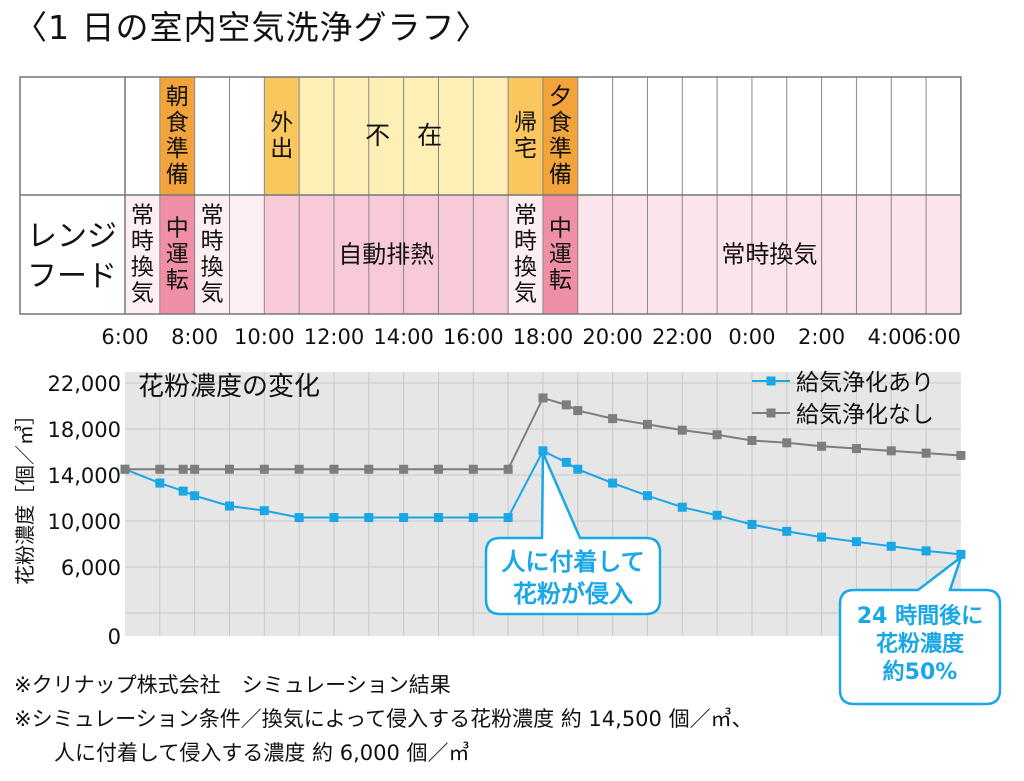  I want to click on activity-label-char: 不, so click(377, 135).